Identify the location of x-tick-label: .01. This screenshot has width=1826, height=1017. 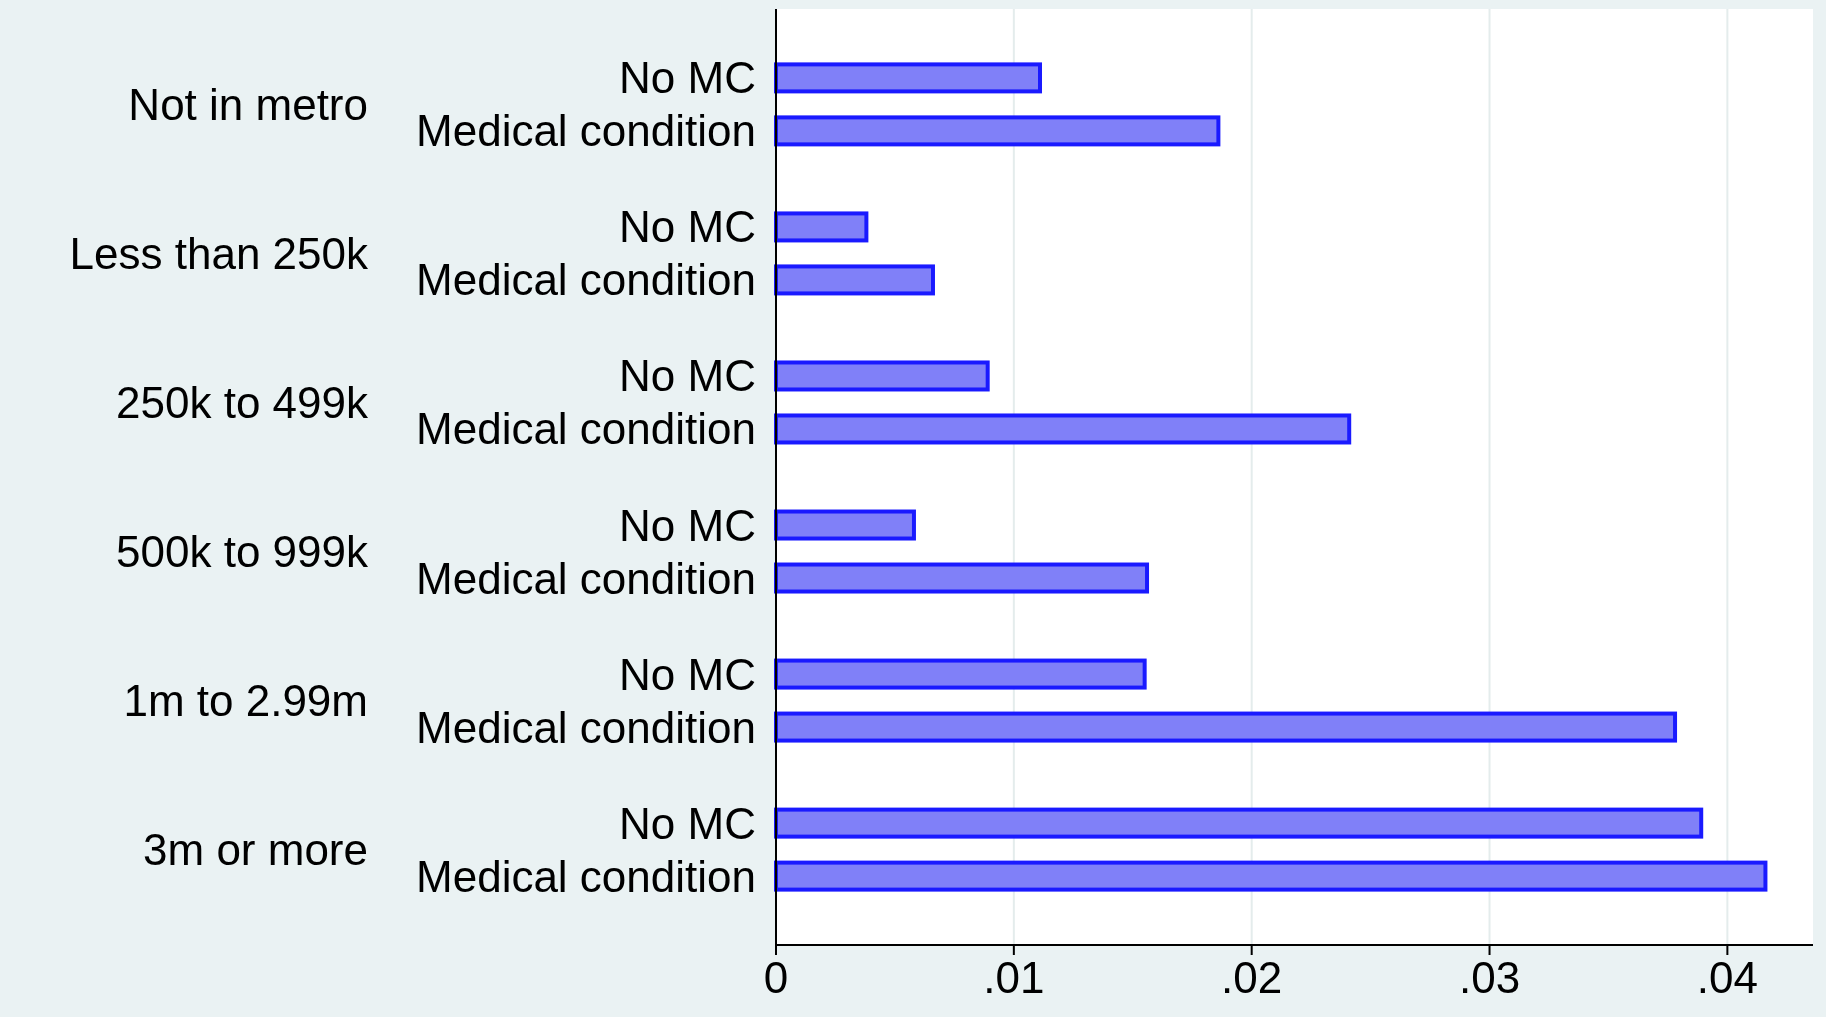
(1014, 977).